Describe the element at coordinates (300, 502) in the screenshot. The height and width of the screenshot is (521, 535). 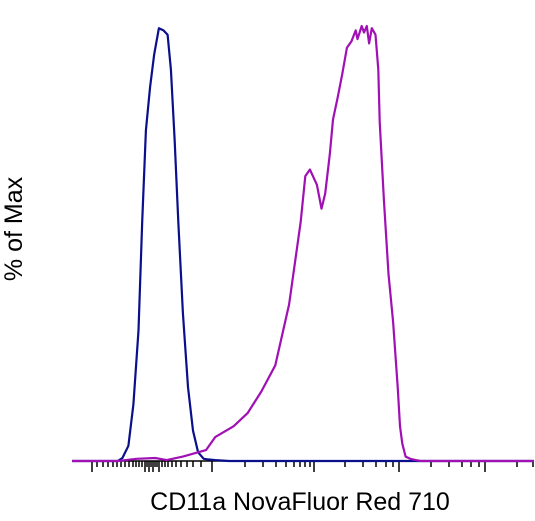
I see `x-axis-label: CD11a NovaFluor Red 710` at that location.